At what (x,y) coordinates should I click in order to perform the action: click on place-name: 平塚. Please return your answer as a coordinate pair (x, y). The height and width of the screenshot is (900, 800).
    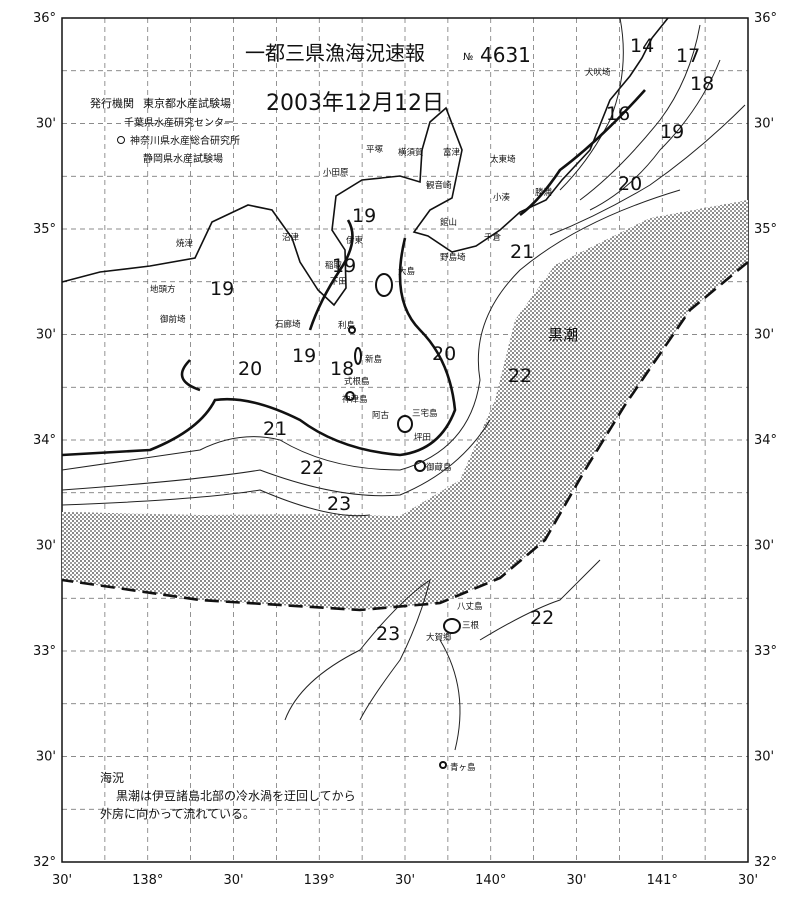
    Looking at the image, I should click on (375, 150).